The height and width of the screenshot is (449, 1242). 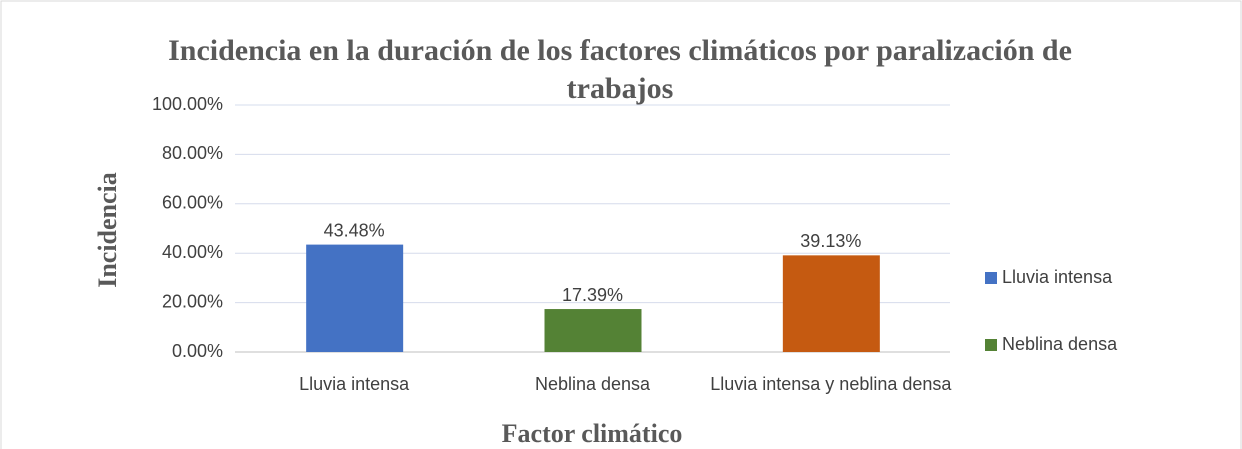 I want to click on y-tick-label: 20.00%, so click(x=192, y=301).